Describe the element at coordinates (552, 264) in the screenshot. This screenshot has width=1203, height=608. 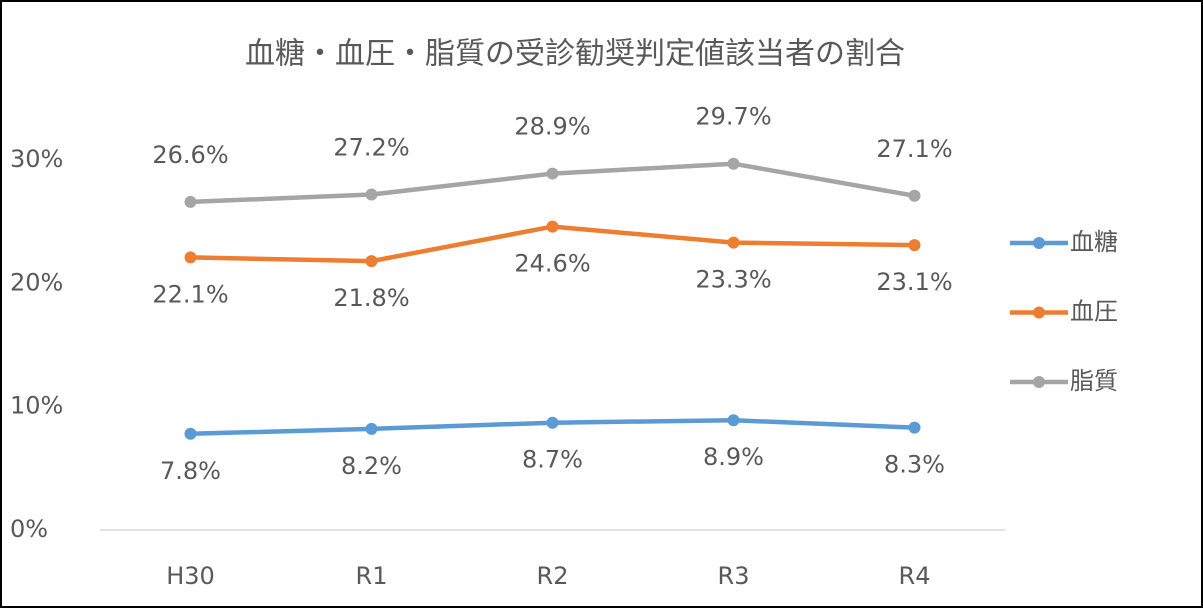
I see `data-label: 24.6%` at that location.